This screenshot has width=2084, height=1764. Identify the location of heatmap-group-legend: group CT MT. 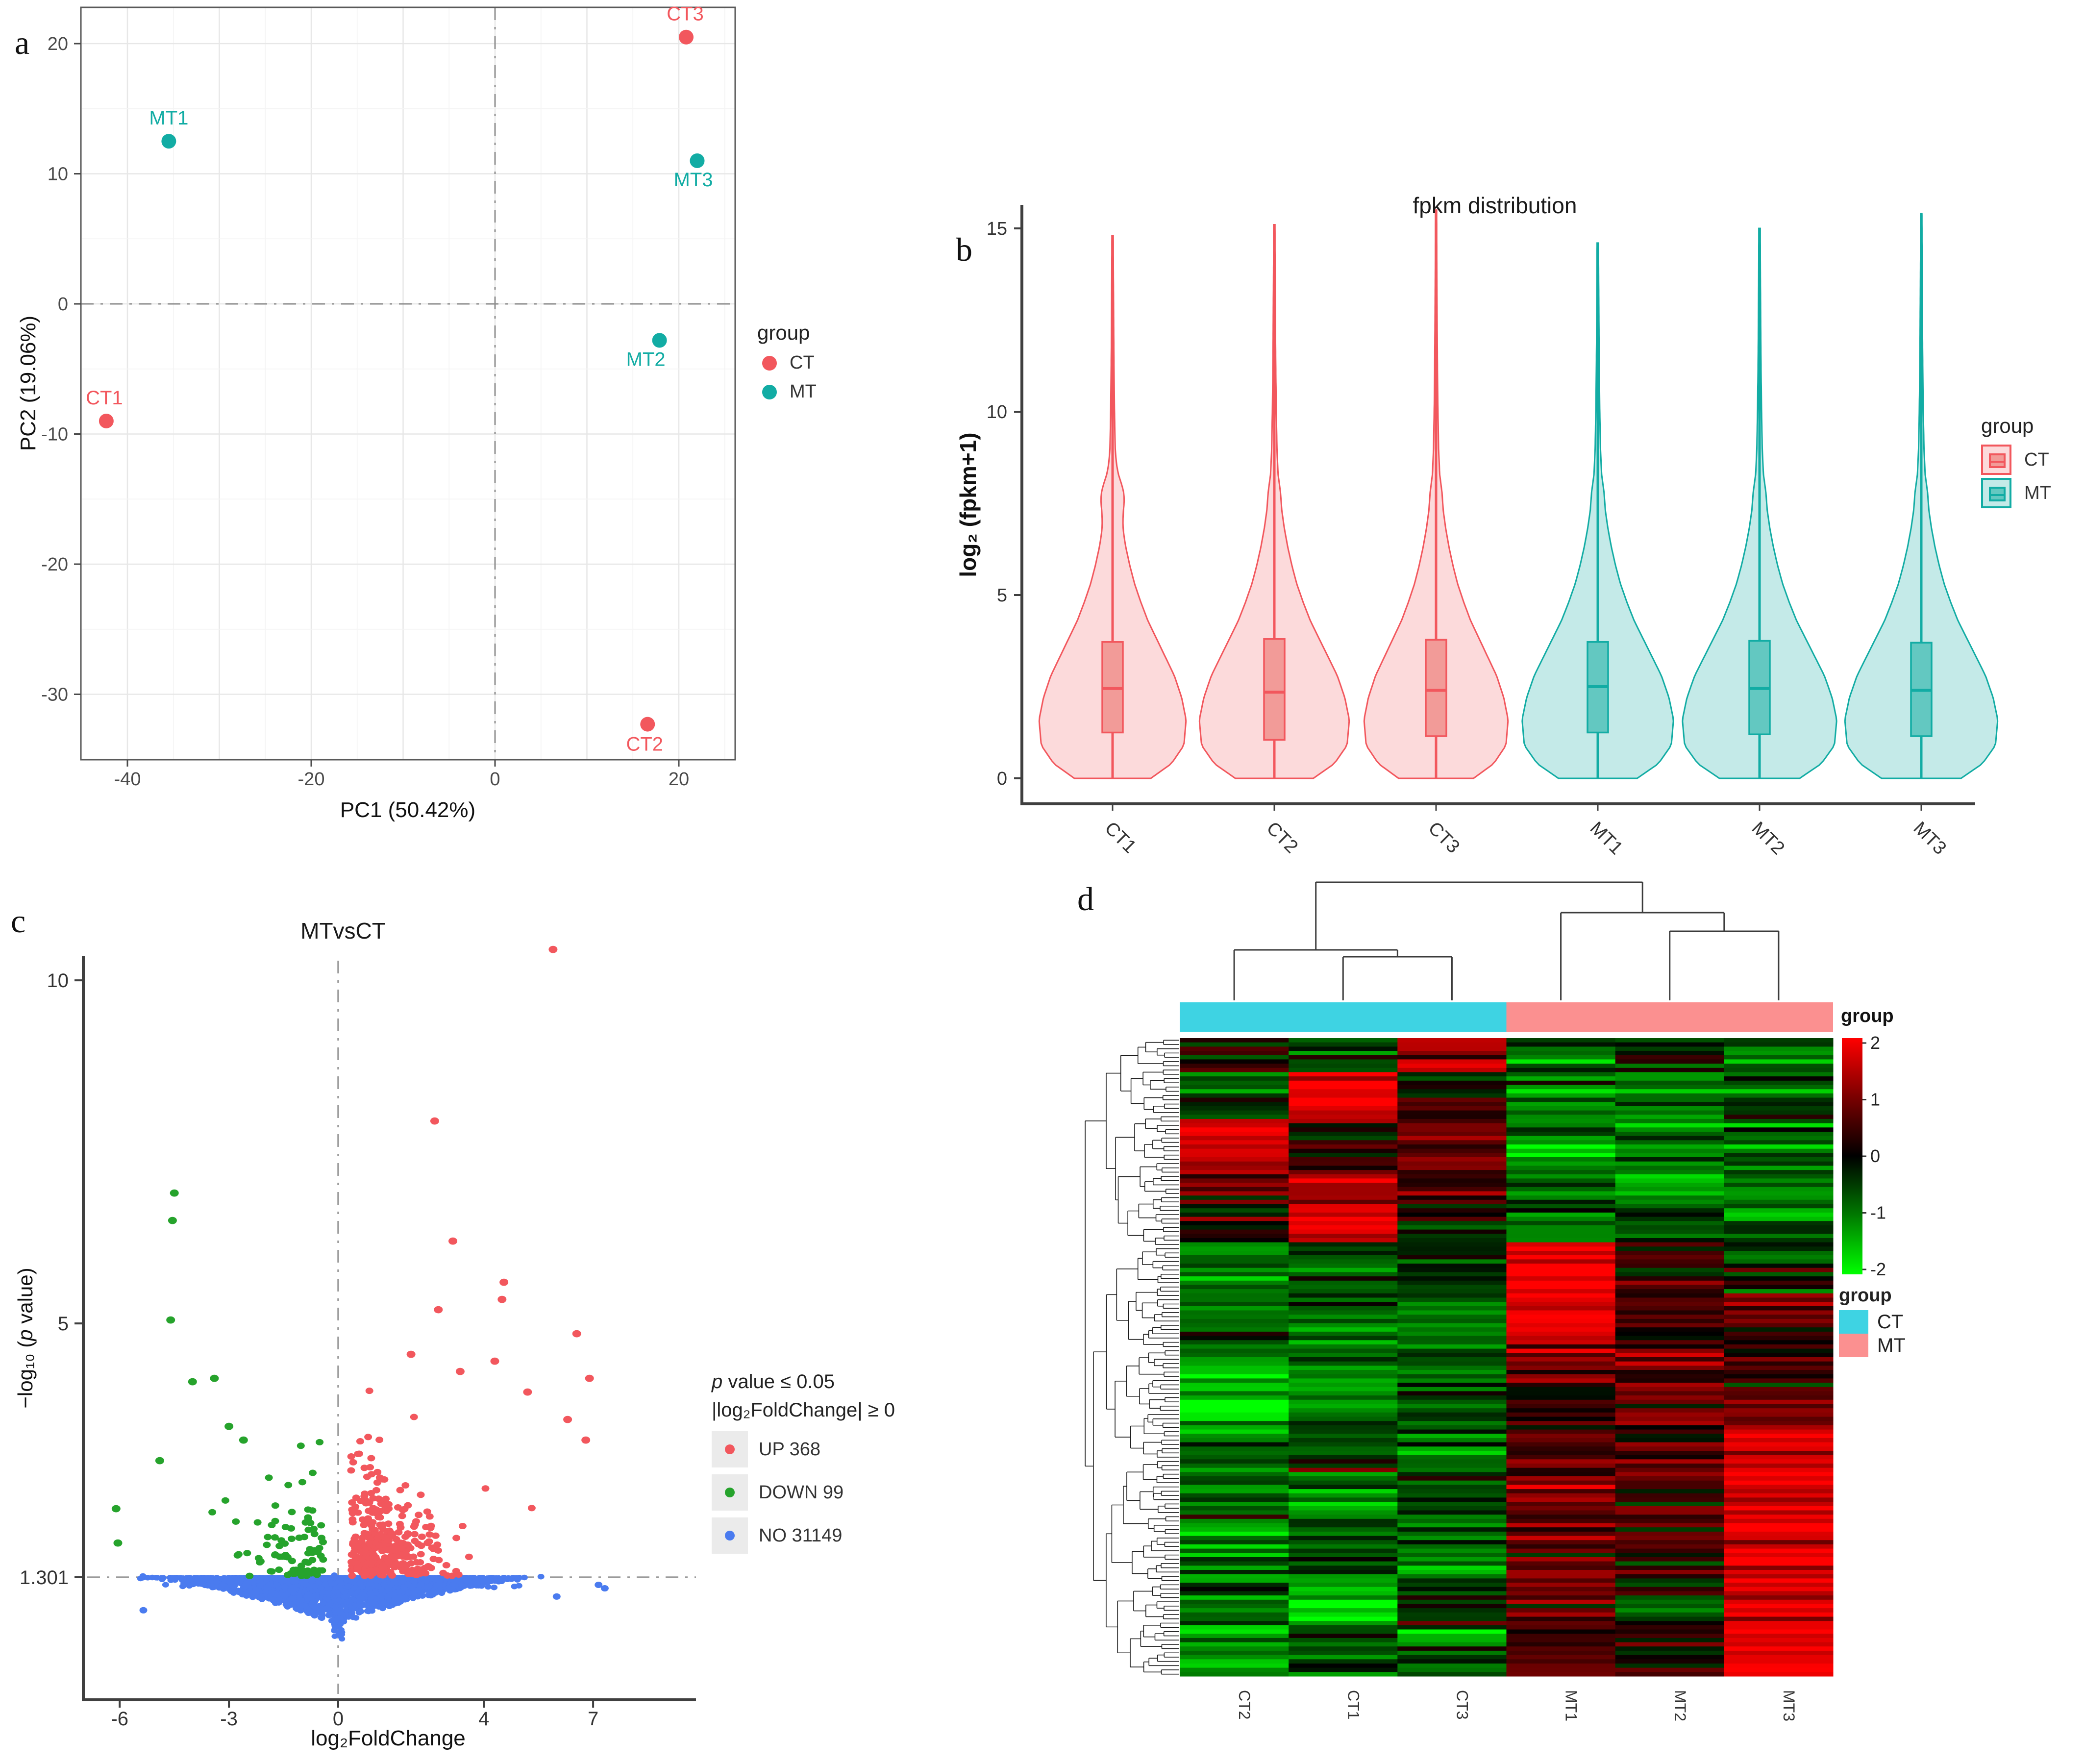
(1872, 1321).